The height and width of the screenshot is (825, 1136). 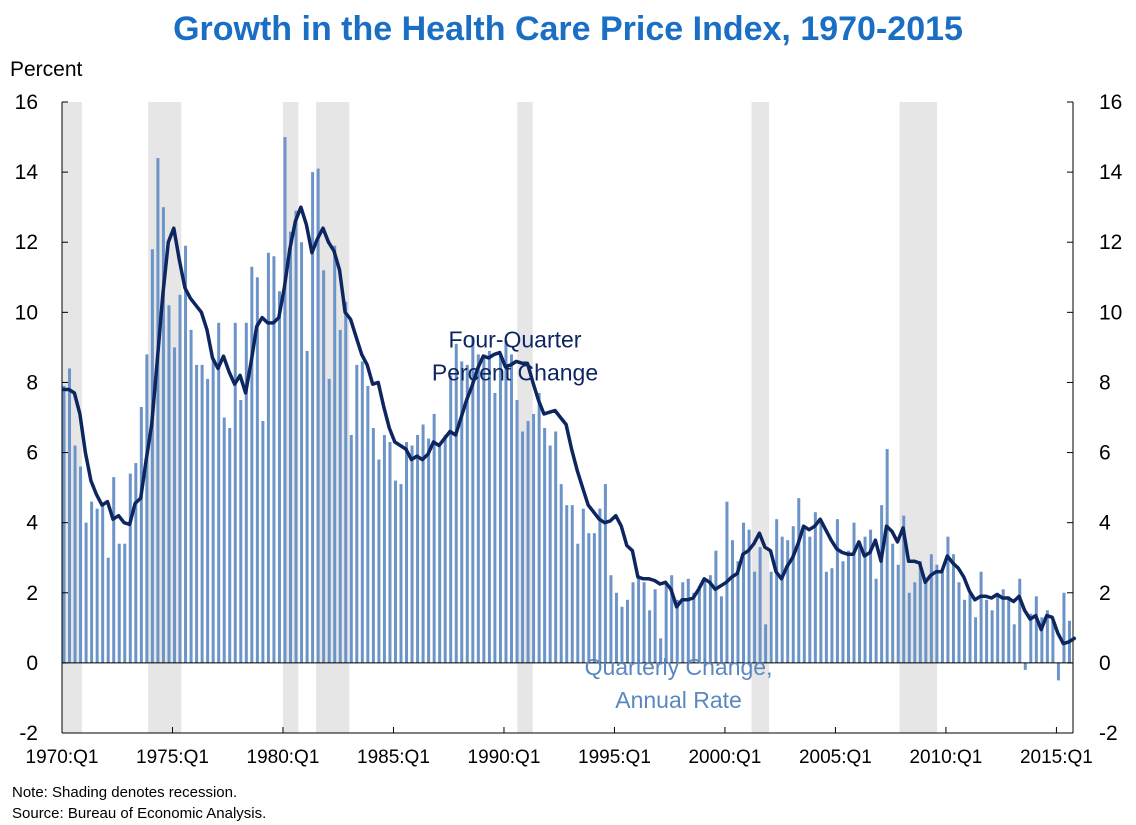 What do you see at coordinates (62, 757) in the screenshot?
I see `x-tick-label: 1970:Q1` at bounding box center [62, 757].